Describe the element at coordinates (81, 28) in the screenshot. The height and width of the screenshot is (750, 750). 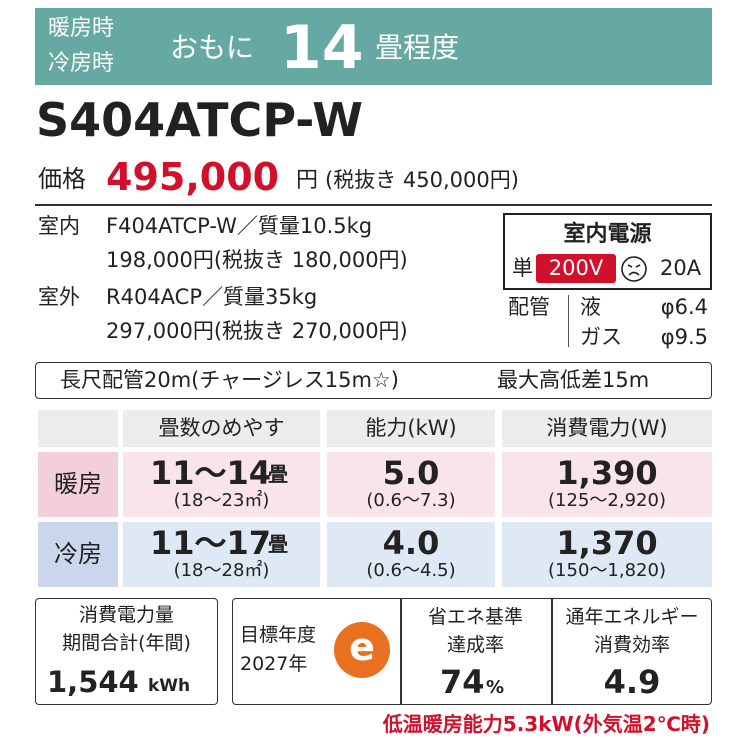
I see `header-line: 暖房時` at that location.